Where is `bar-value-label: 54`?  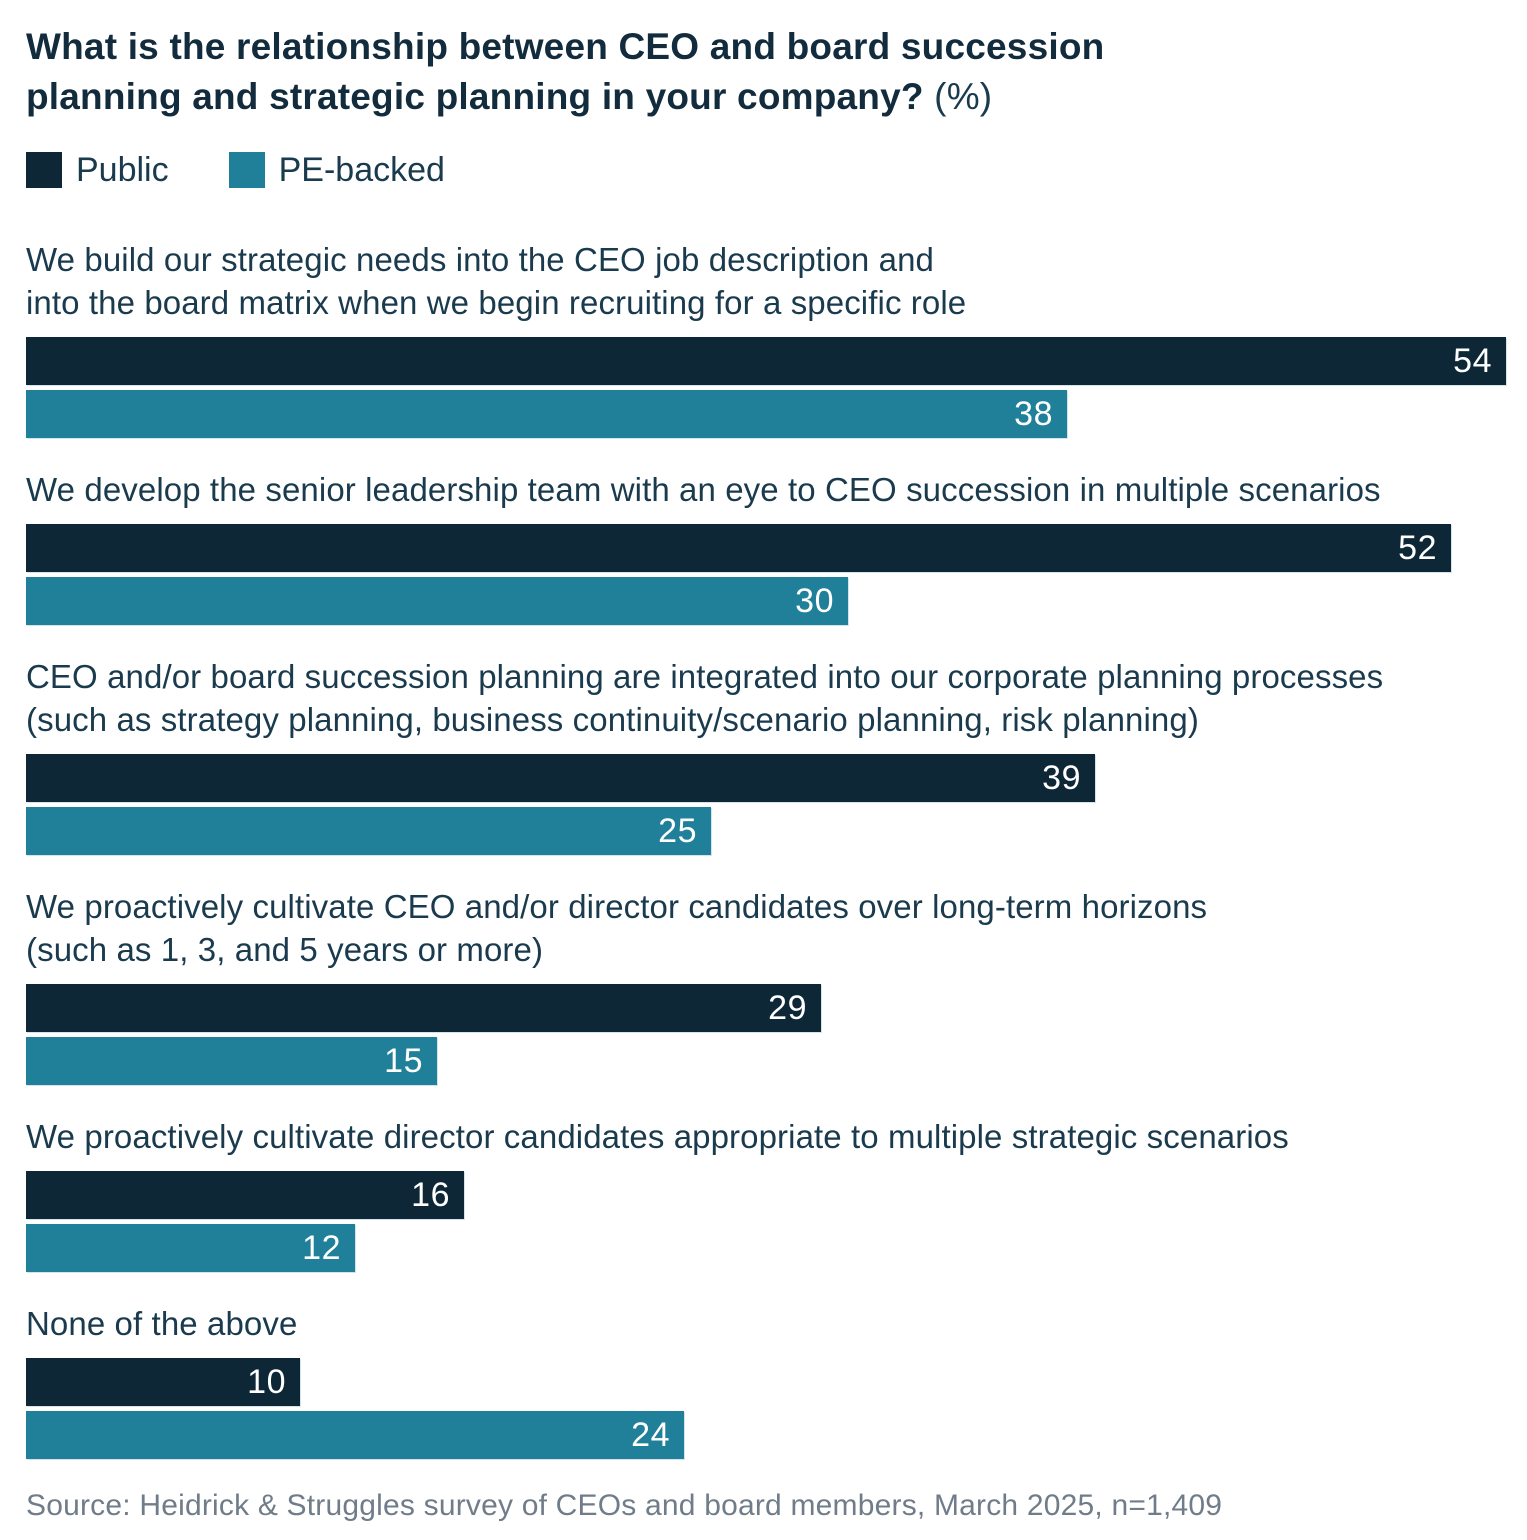
bar-value-label: 54 is located at coordinates (1472, 360).